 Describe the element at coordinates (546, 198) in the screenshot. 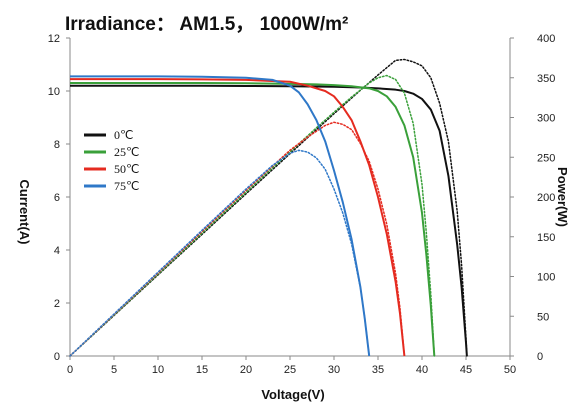

I see `y-right-tick-label: 200` at that location.